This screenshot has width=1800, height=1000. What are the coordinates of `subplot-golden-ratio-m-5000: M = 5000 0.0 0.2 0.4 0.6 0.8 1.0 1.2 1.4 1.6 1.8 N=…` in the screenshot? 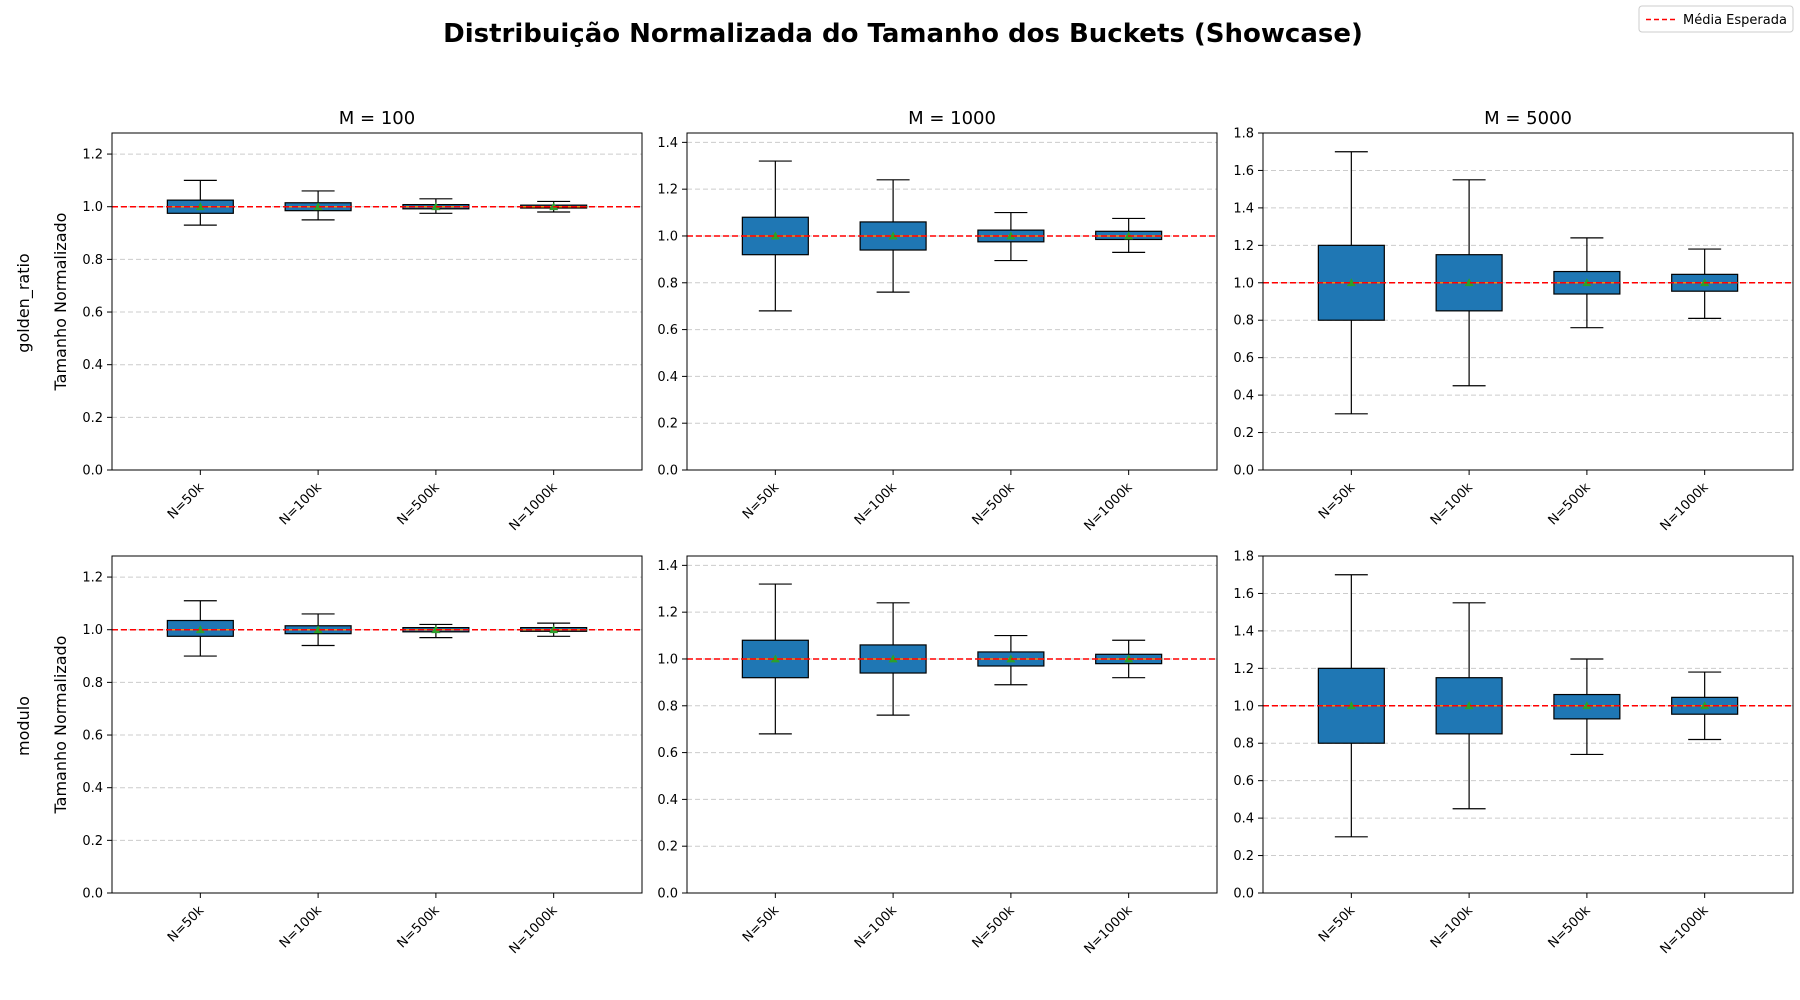 It's located at (1513, 321).